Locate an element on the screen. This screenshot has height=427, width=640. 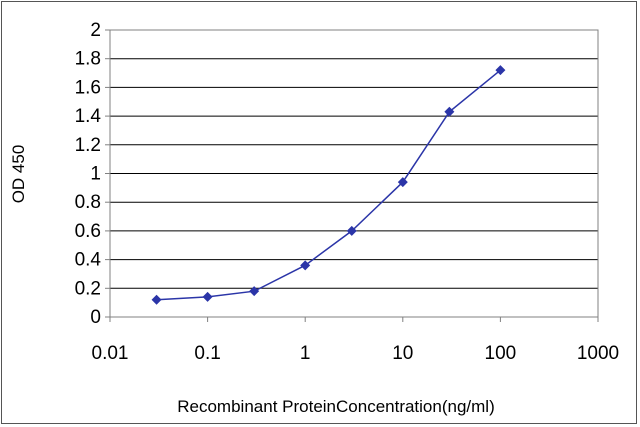
x-tick-label: 0.1 is located at coordinates (207, 353).